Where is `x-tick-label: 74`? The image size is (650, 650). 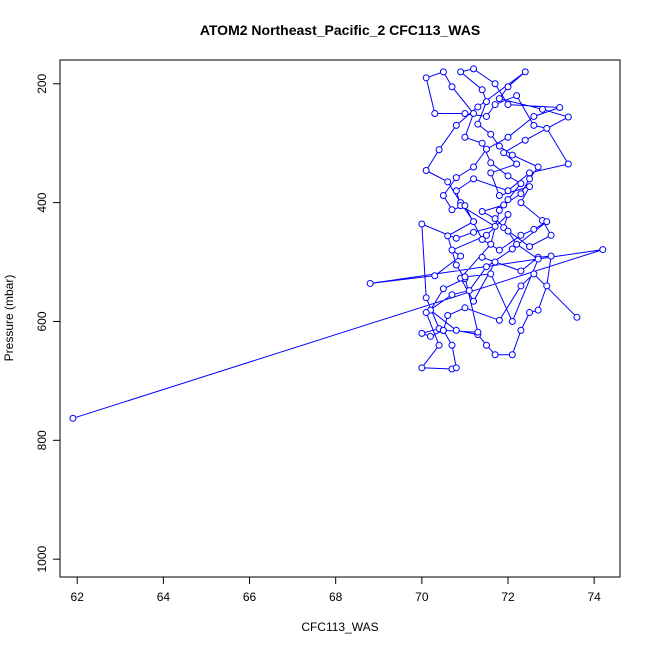 x-tick-label: 74 is located at coordinates (594, 597).